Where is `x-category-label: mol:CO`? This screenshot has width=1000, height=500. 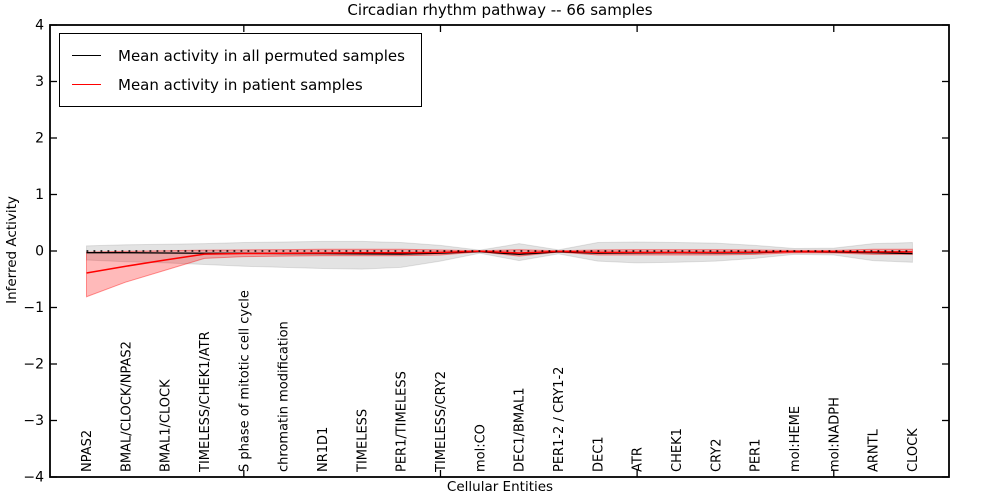 x-category-label: mol:CO is located at coordinates (480, 448).